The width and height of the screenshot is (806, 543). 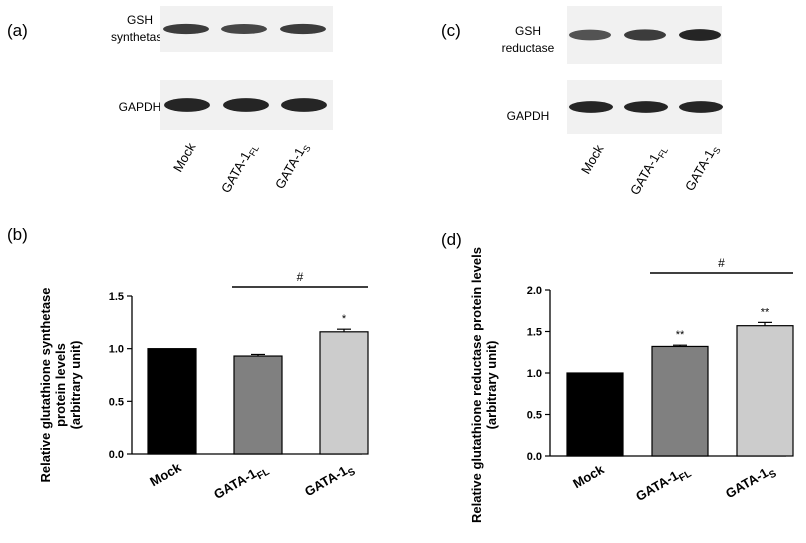 I want to click on blot-label-line: reductase, so click(x=528, y=48).